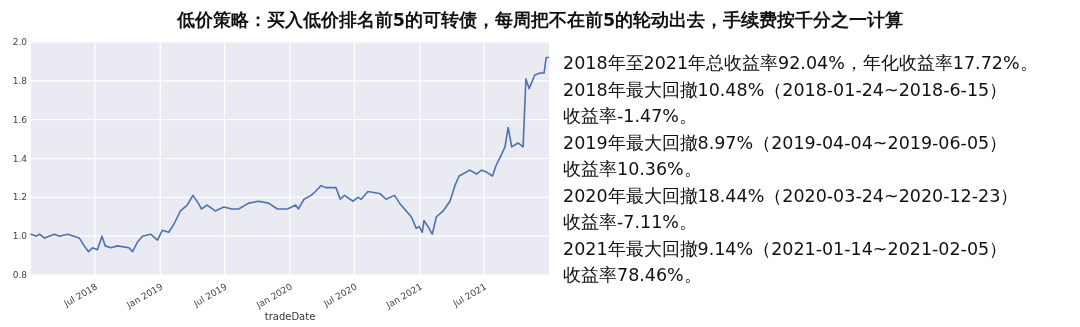 The height and width of the screenshot is (327, 1080). What do you see at coordinates (20, 119) in the screenshot?
I see `y-tick-label: 1.6` at bounding box center [20, 119].